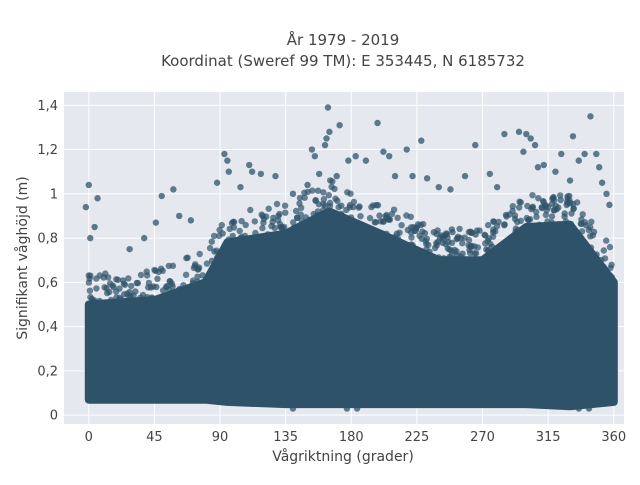 The image size is (640, 485). I want to click on y-tick-label: 1, so click(54, 194).